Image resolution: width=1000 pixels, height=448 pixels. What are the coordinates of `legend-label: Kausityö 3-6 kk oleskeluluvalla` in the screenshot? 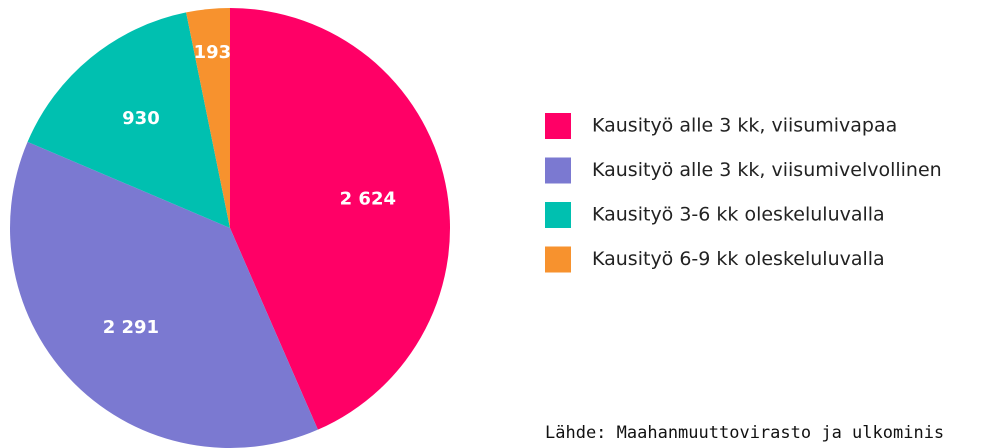 It's located at (738, 215).